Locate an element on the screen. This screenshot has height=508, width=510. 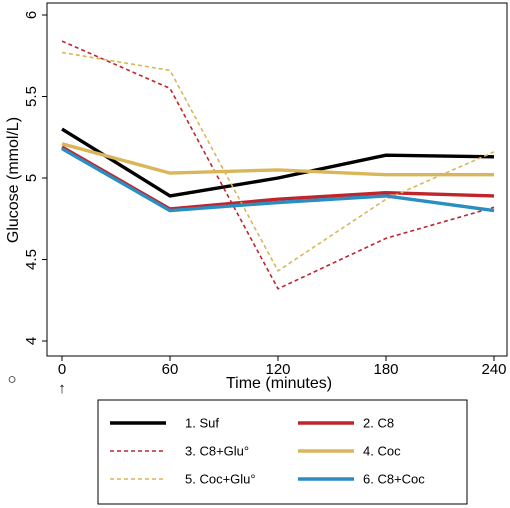
legend-label-2: 2. C8 is located at coordinates (378, 423).